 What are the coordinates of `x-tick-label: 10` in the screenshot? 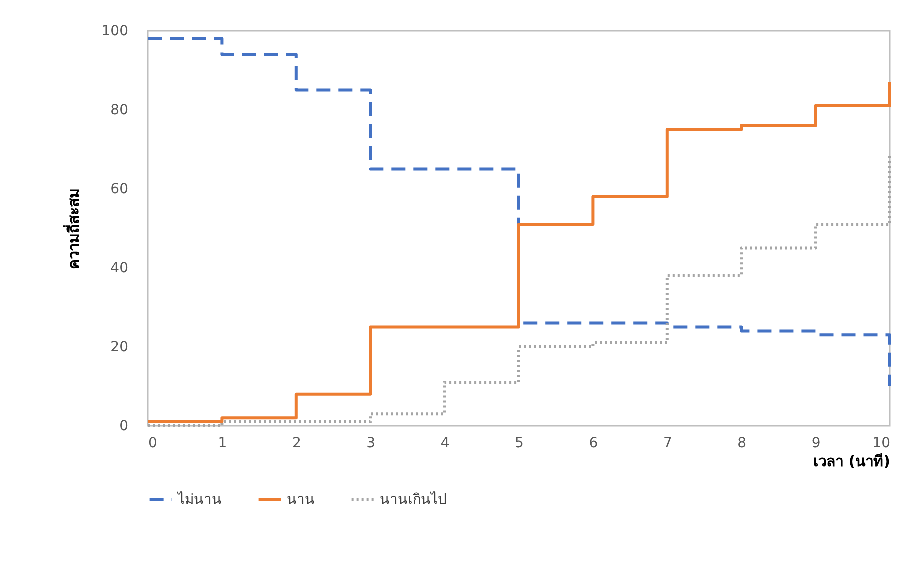 It's located at (881, 444).